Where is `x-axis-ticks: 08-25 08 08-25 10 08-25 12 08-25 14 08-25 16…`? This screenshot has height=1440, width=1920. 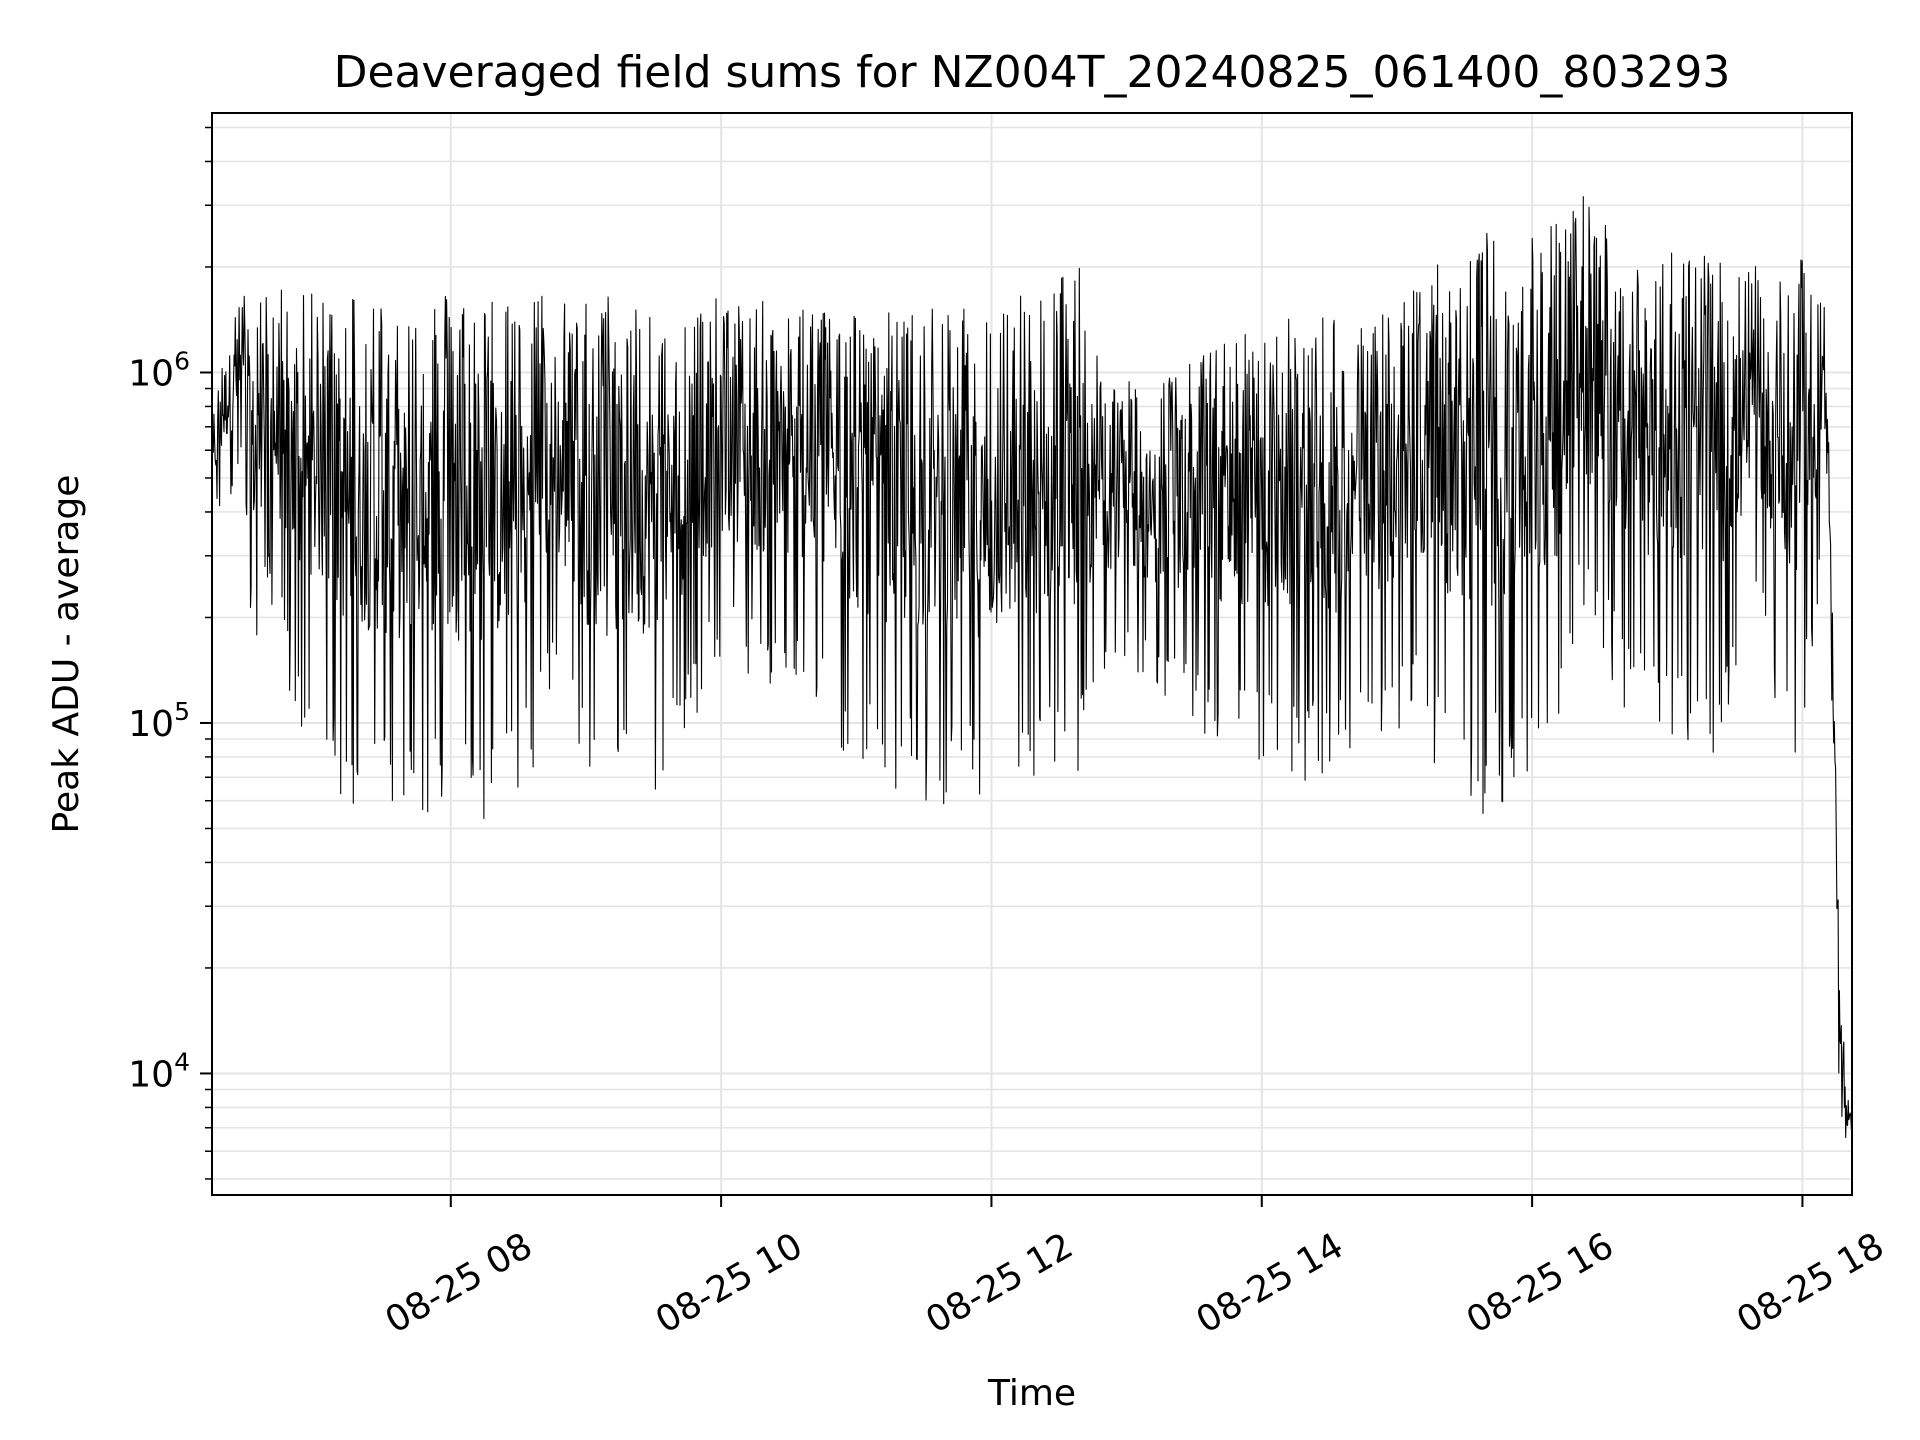 x-axis-ticks: 08-25 08 08-25 10 08-25 12 08-25 14 08-25 16… is located at coordinates (1135, 1268).